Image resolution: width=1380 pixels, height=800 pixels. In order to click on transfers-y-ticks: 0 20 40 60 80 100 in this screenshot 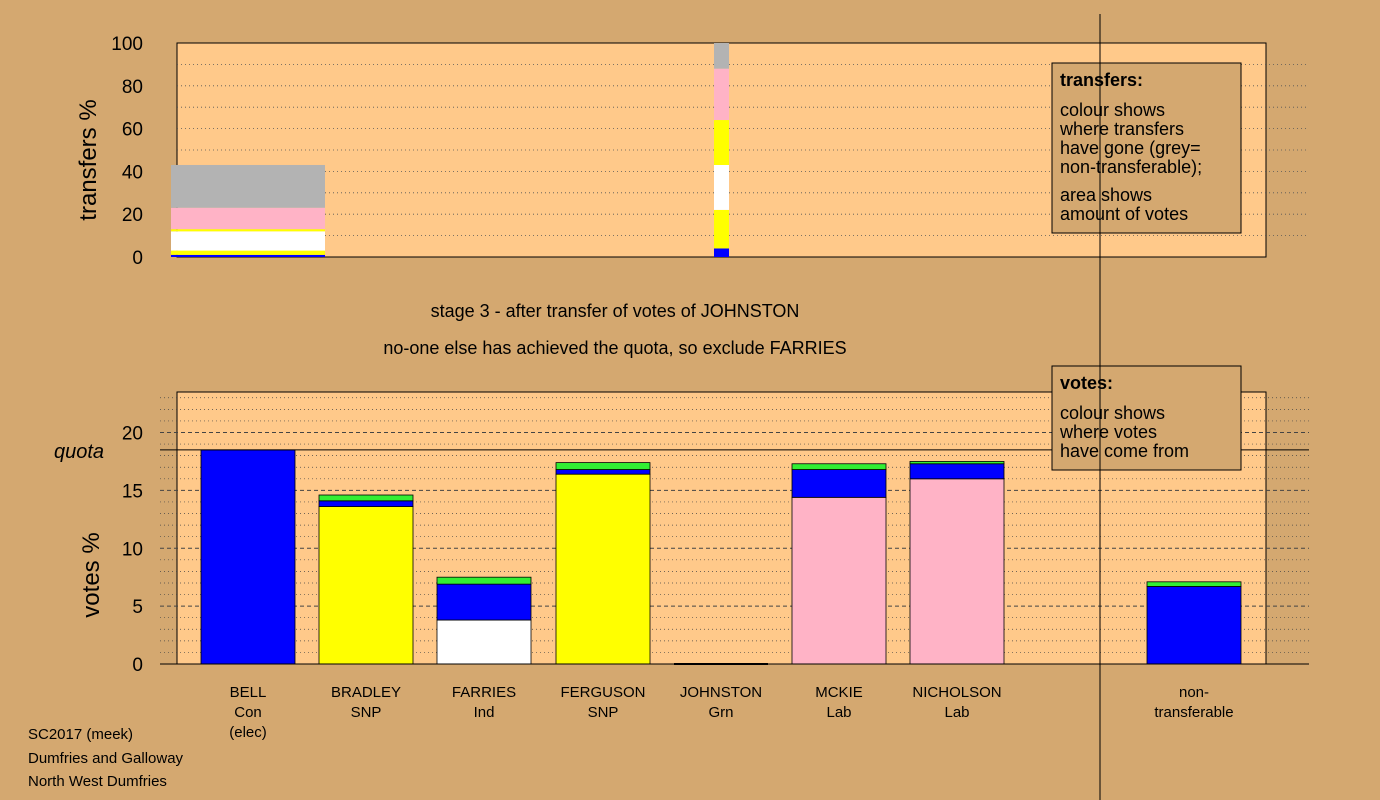, I will do `click(127, 151)`.